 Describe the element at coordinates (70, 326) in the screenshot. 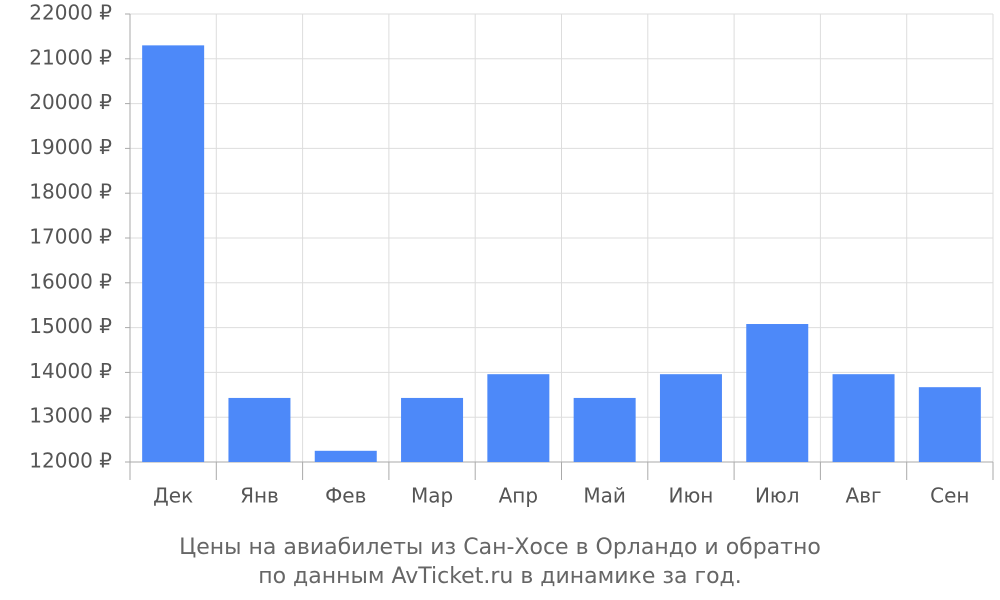

I see `y-tick-label: 15000 ₽` at that location.